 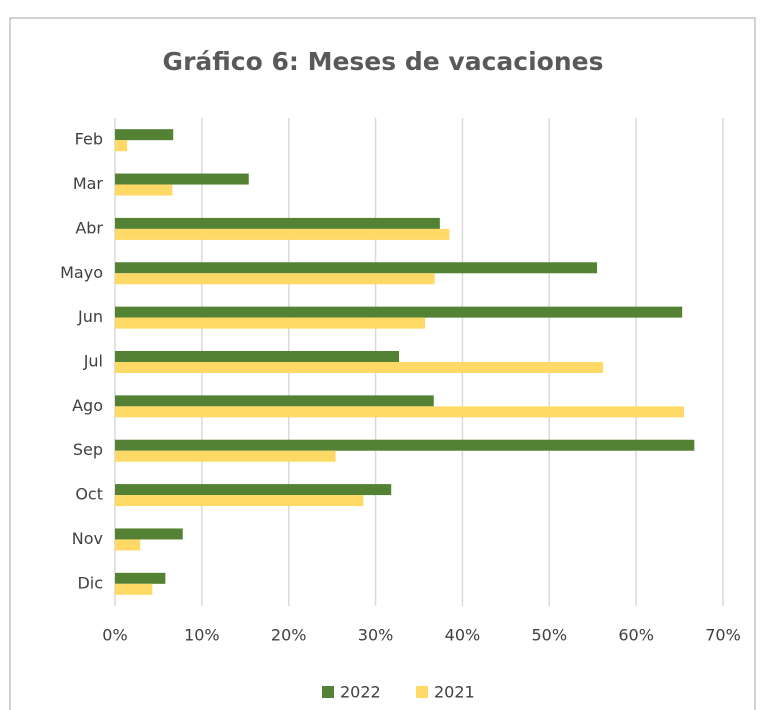 I want to click on x-tick-label: 70%, so click(x=723, y=635).